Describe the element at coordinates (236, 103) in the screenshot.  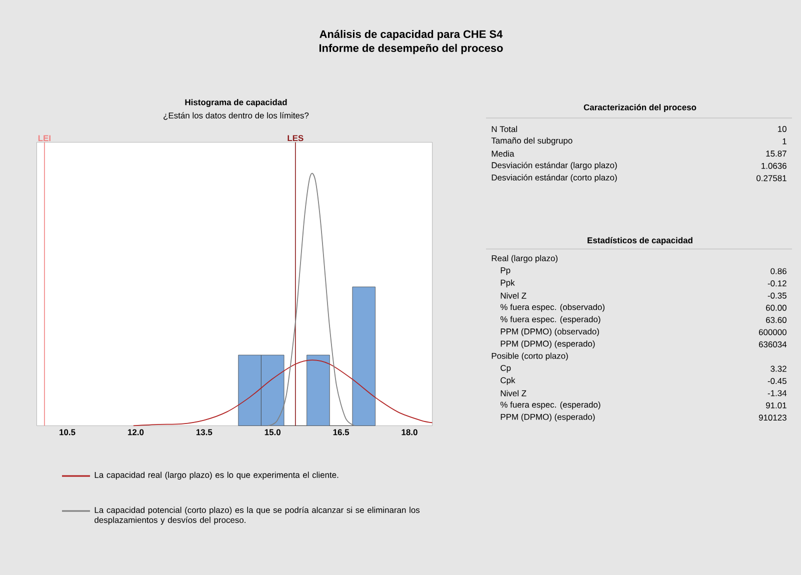
I see `text: Histograma de capacidad` at that location.